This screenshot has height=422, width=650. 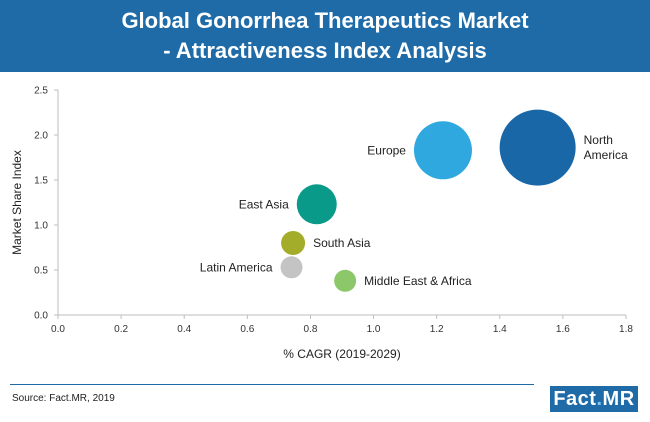 I want to click on y-tick-label: 2.0, so click(x=41, y=136).